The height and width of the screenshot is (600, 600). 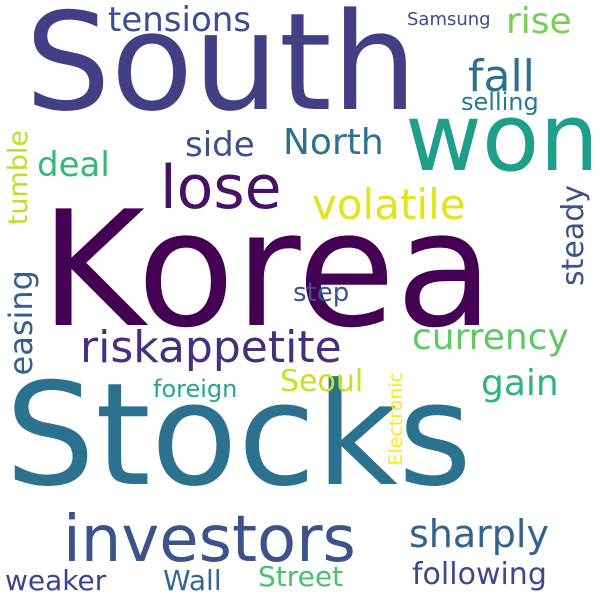 I want to click on word-samsung: Samsung, so click(x=449, y=19).